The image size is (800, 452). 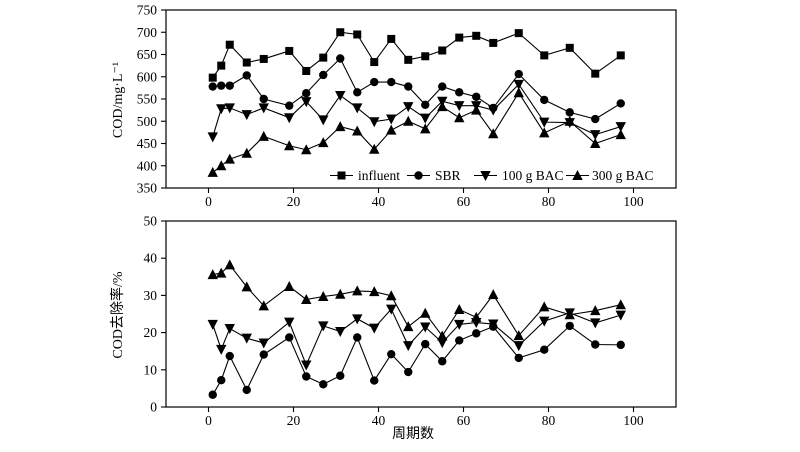 I want to click on y-tick-label: 550, so click(x=147, y=99).